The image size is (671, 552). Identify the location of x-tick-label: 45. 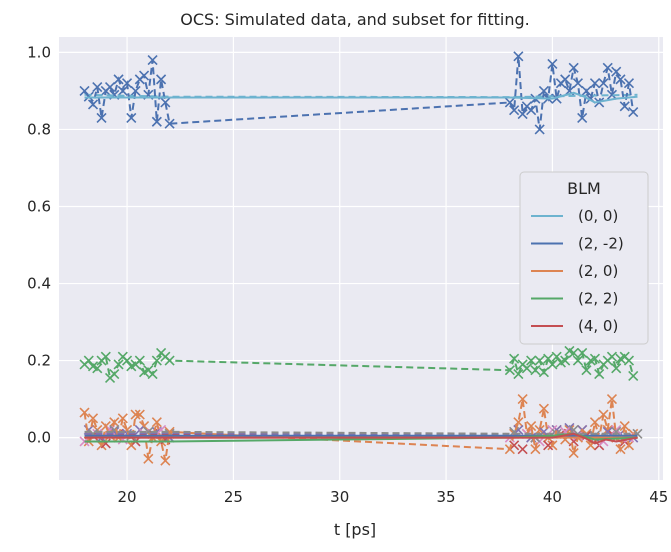
(658, 497).